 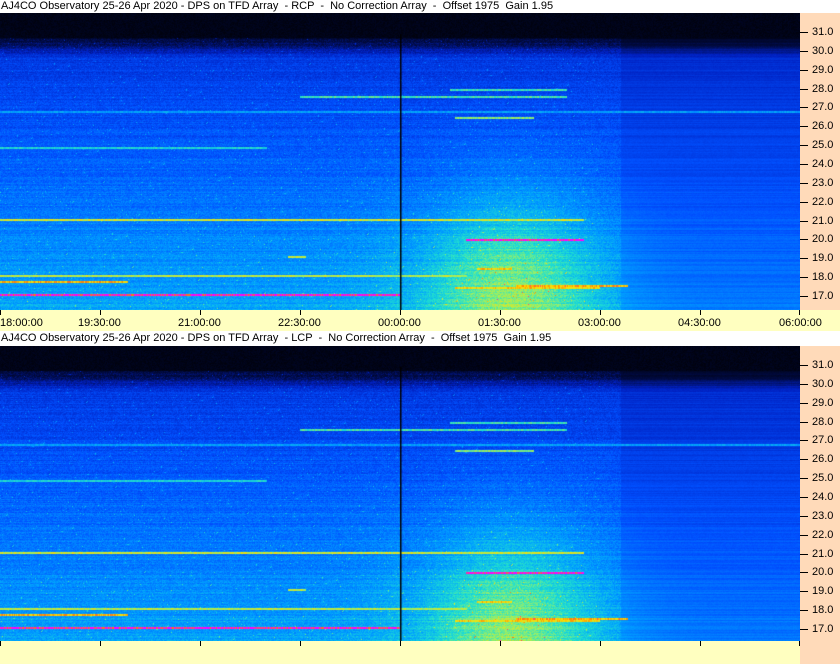 I want to click on time-label: 22:30:00, so click(x=299, y=323).